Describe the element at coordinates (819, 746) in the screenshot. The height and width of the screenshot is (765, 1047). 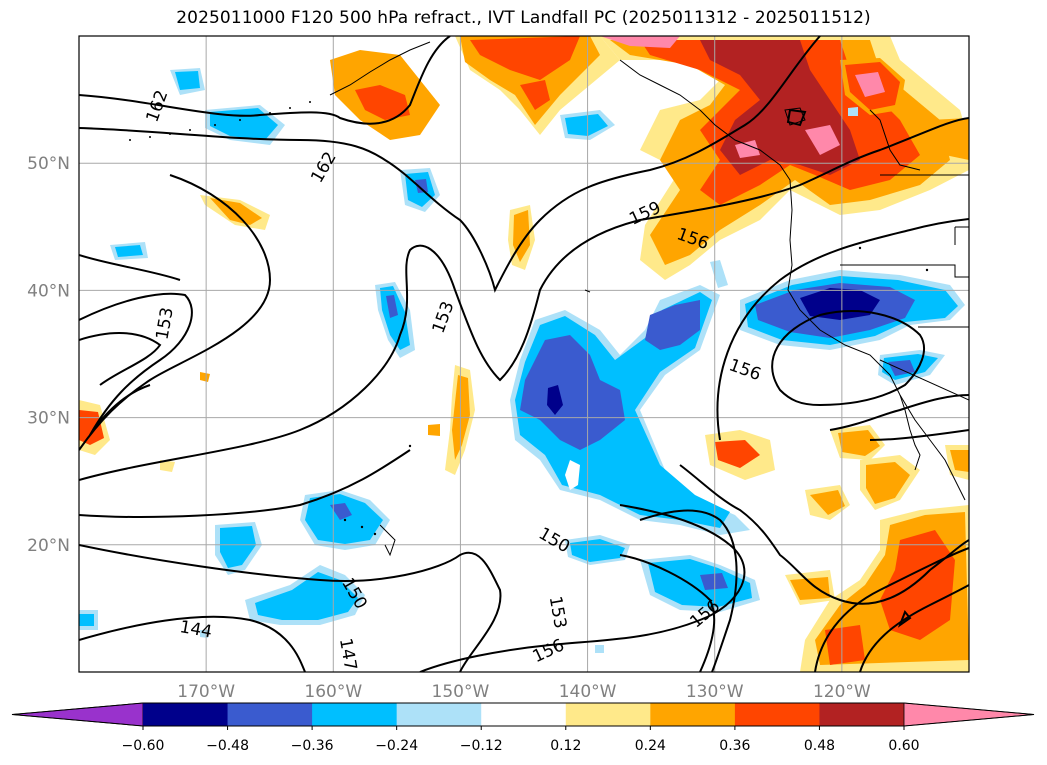
I see `colorbar-tick-label: 0.48` at that location.